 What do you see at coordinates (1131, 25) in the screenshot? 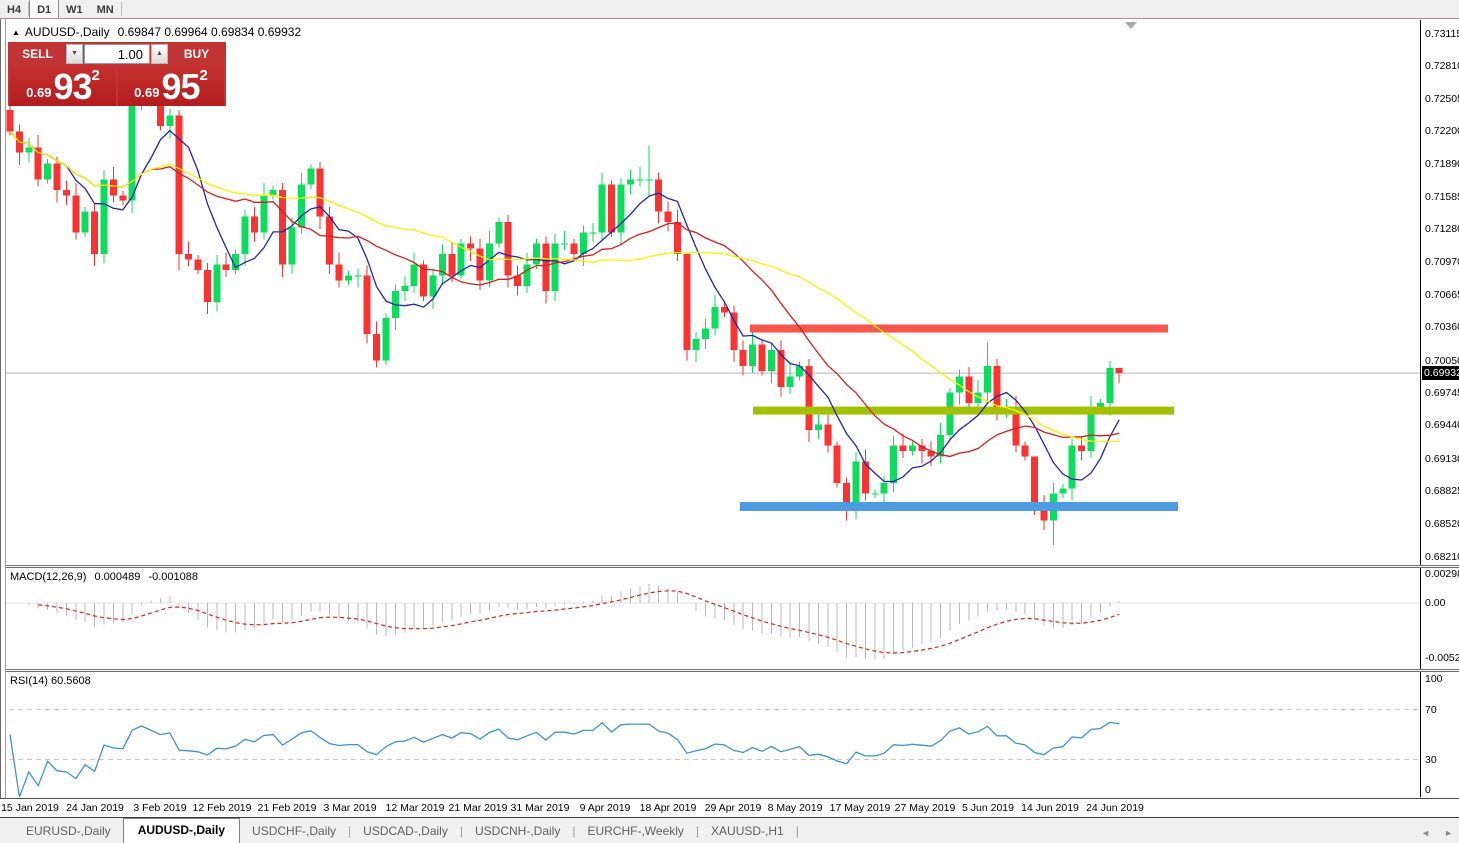
I see `chart-shift-marker-icon` at bounding box center [1131, 25].